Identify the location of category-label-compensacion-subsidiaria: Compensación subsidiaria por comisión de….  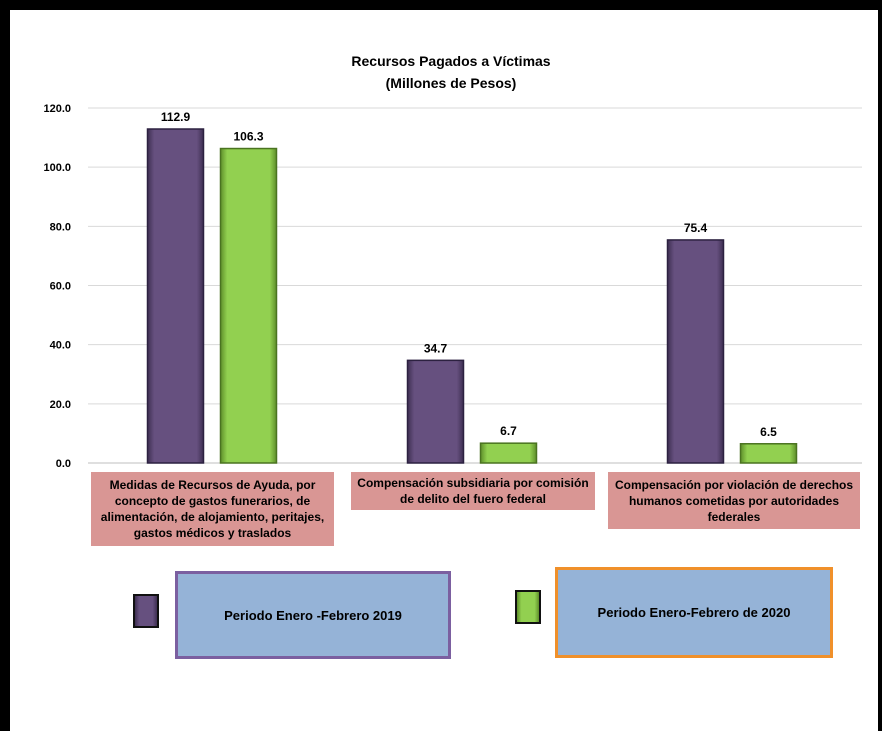
(473, 491).